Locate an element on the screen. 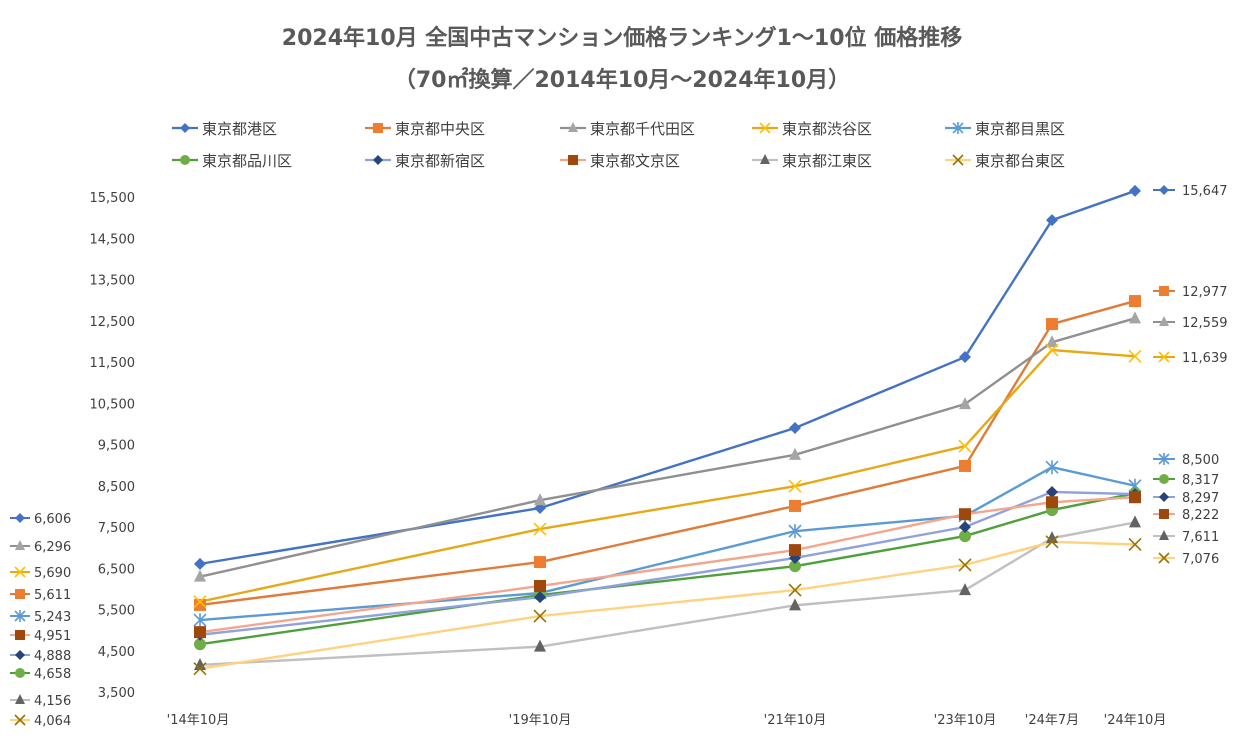  legend-item: 東京都目黒区 is located at coordinates (1005, 129).